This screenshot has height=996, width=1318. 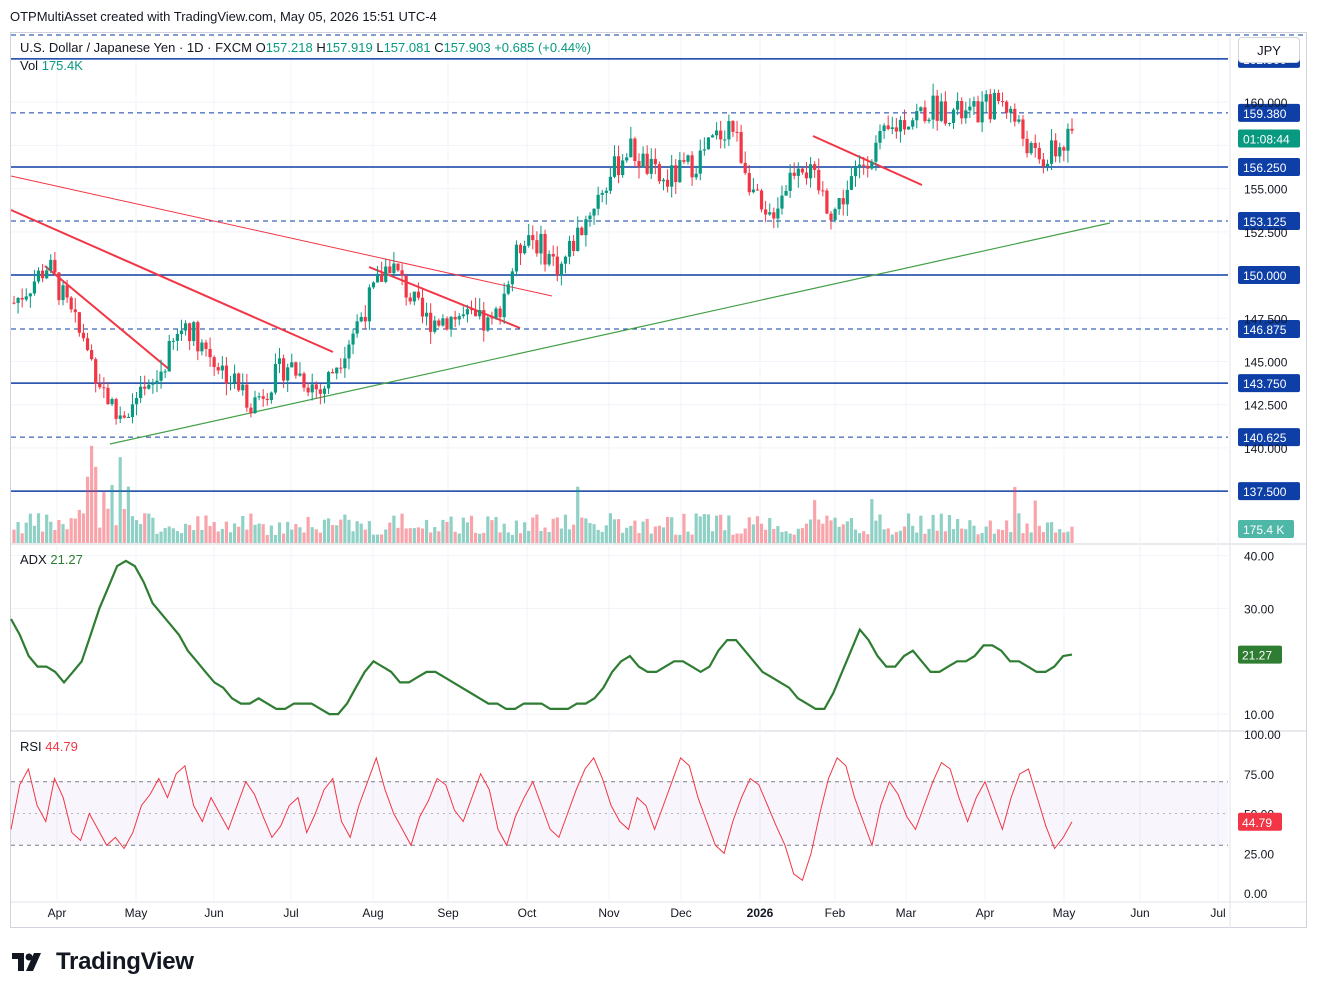 What do you see at coordinates (985, 913) in the screenshot?
I see `time-axis-label: Apr` at bounding box center [985, 913].